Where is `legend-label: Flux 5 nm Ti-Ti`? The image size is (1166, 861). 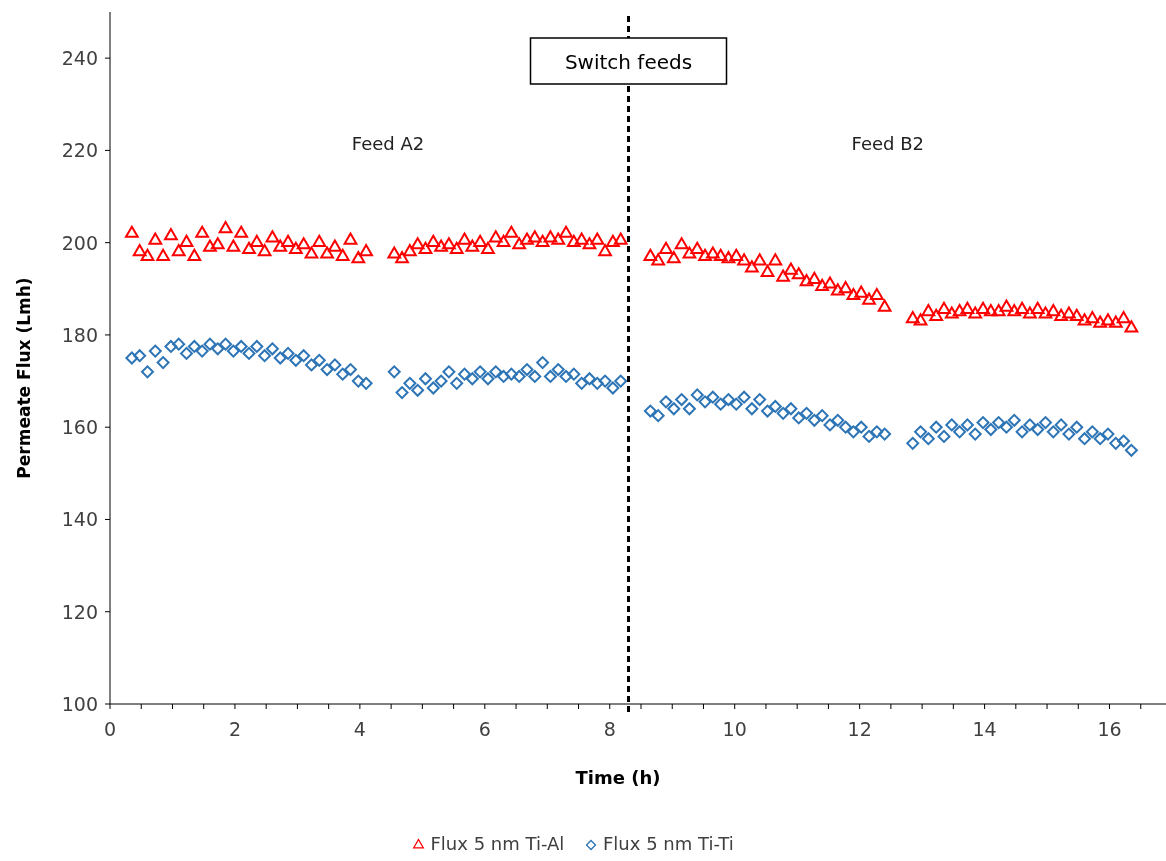
legend-label: Flux 5 nm Ti-Ti is located at coordinates (668, 843).